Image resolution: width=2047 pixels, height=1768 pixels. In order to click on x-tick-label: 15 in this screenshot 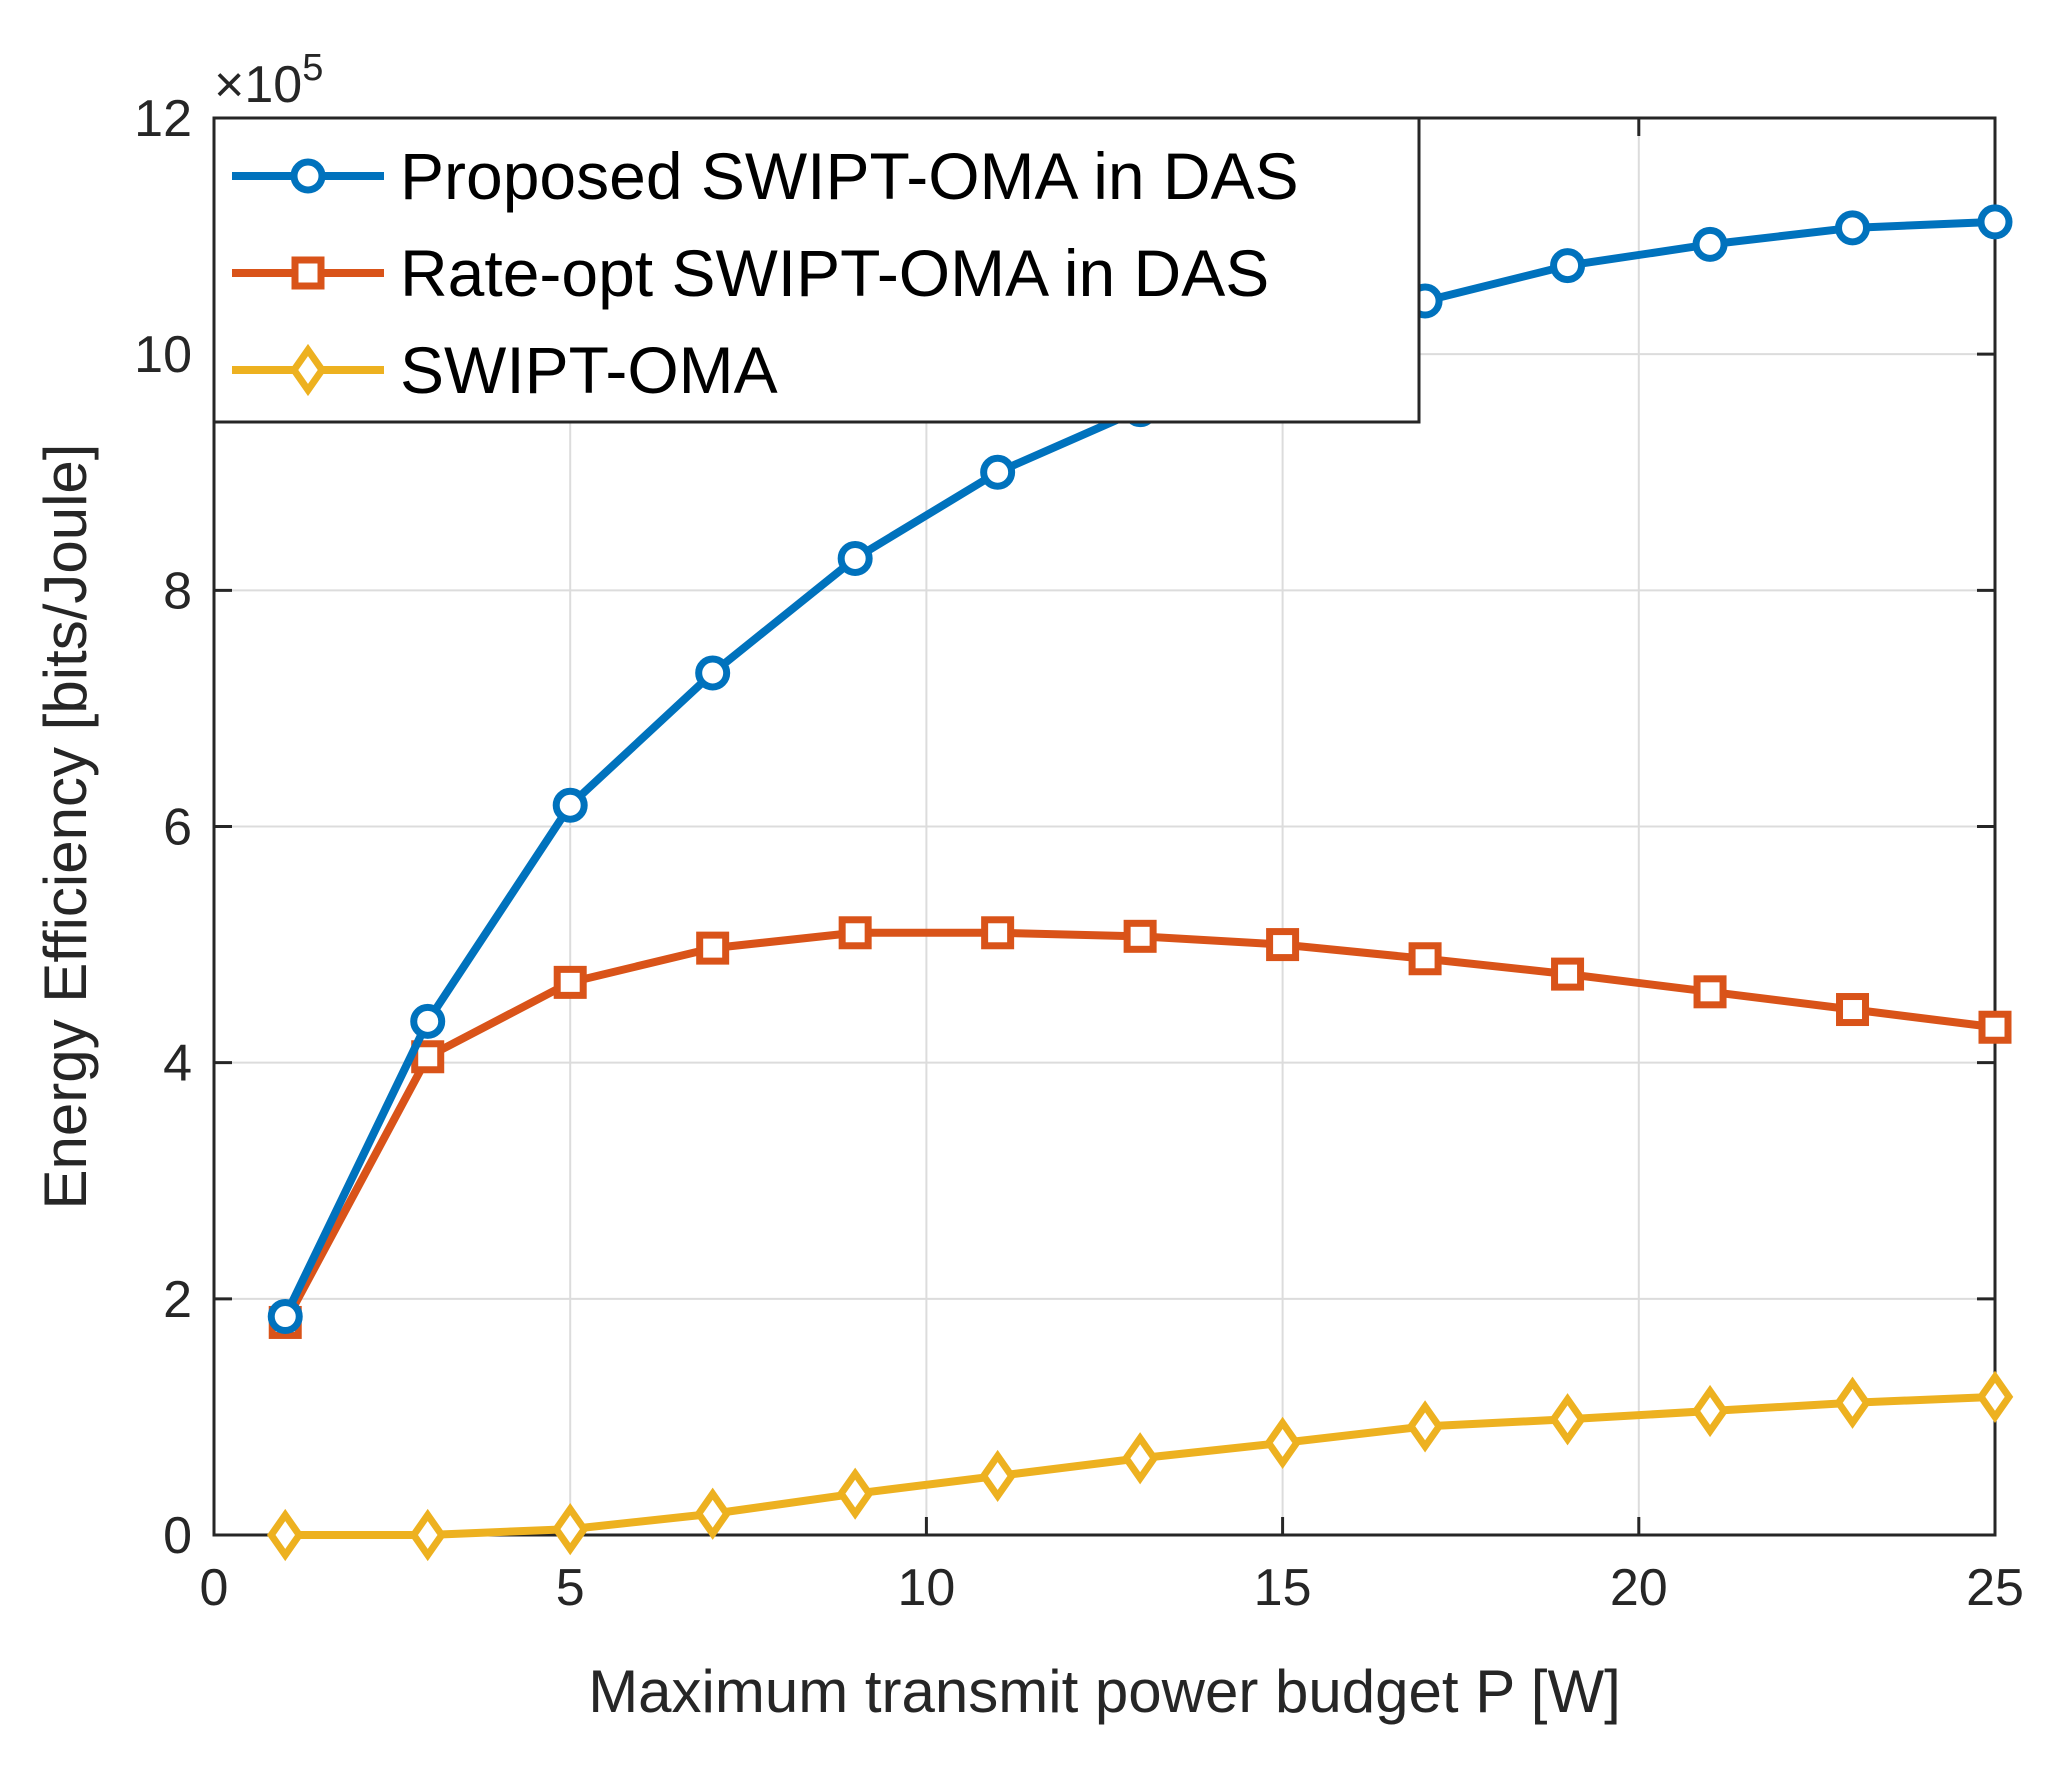, I will do `click(1283, 1588)`.